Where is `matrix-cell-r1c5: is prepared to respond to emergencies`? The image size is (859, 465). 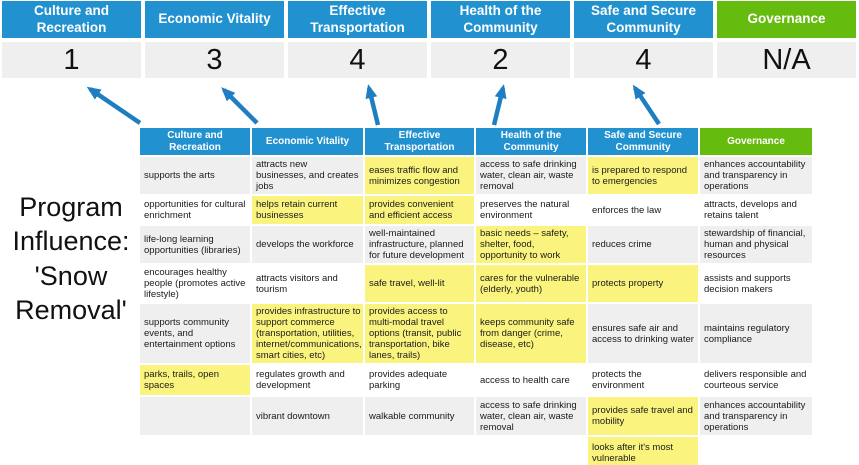 matrix-cell-r1c5: is prepared to respond to emergencies is located at coordinates (643, 176).